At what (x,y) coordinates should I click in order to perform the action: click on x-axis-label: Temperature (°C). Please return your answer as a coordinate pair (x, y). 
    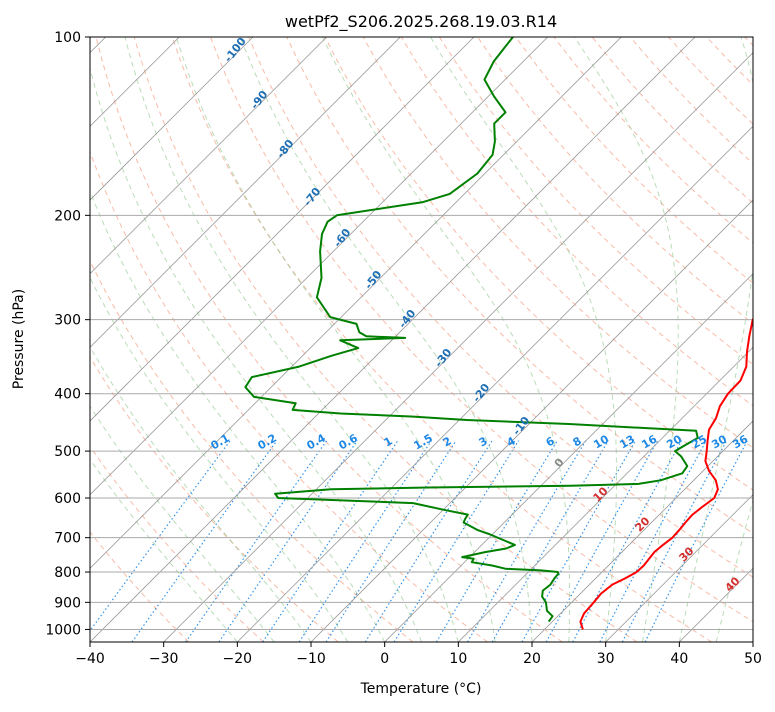
    Looking at the image, I should click on (421, 689).